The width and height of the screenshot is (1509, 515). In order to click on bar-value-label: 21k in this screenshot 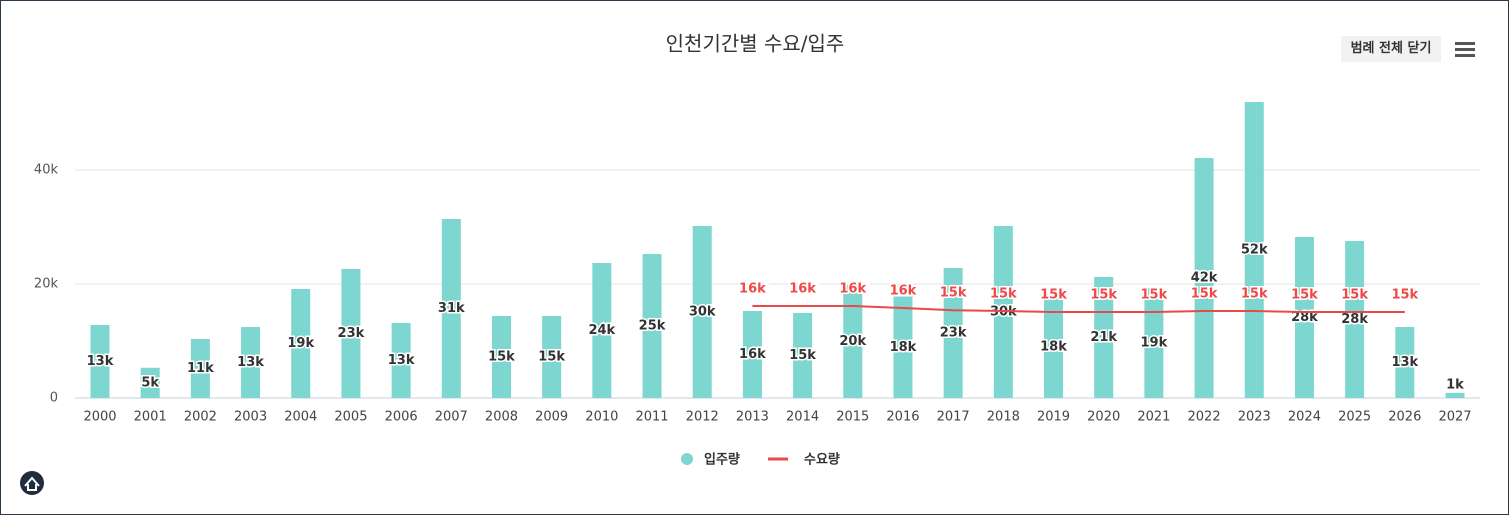, I will do `click(1103, 337)`.